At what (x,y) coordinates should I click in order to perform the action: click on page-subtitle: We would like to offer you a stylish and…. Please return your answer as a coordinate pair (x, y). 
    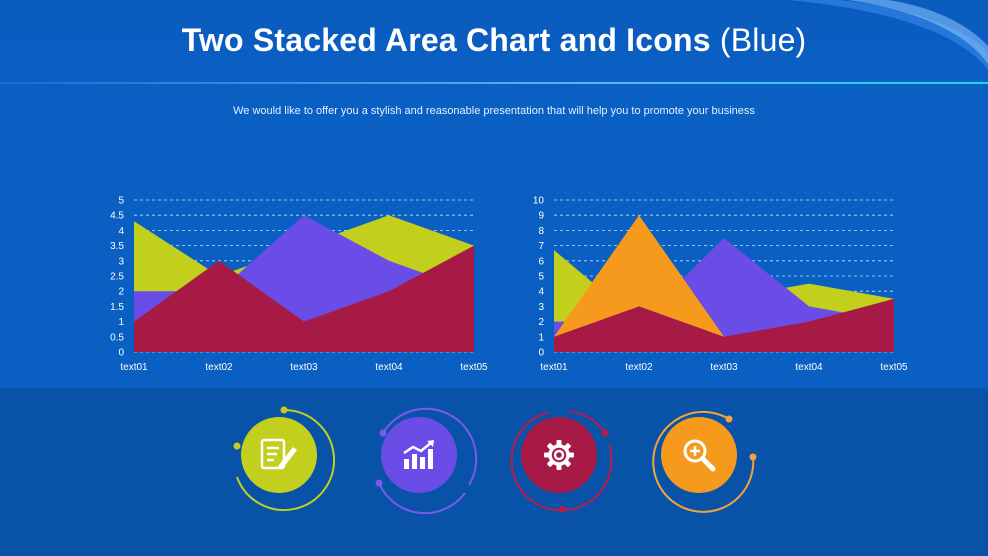
    Looking at the image, I should click on (494, 111).